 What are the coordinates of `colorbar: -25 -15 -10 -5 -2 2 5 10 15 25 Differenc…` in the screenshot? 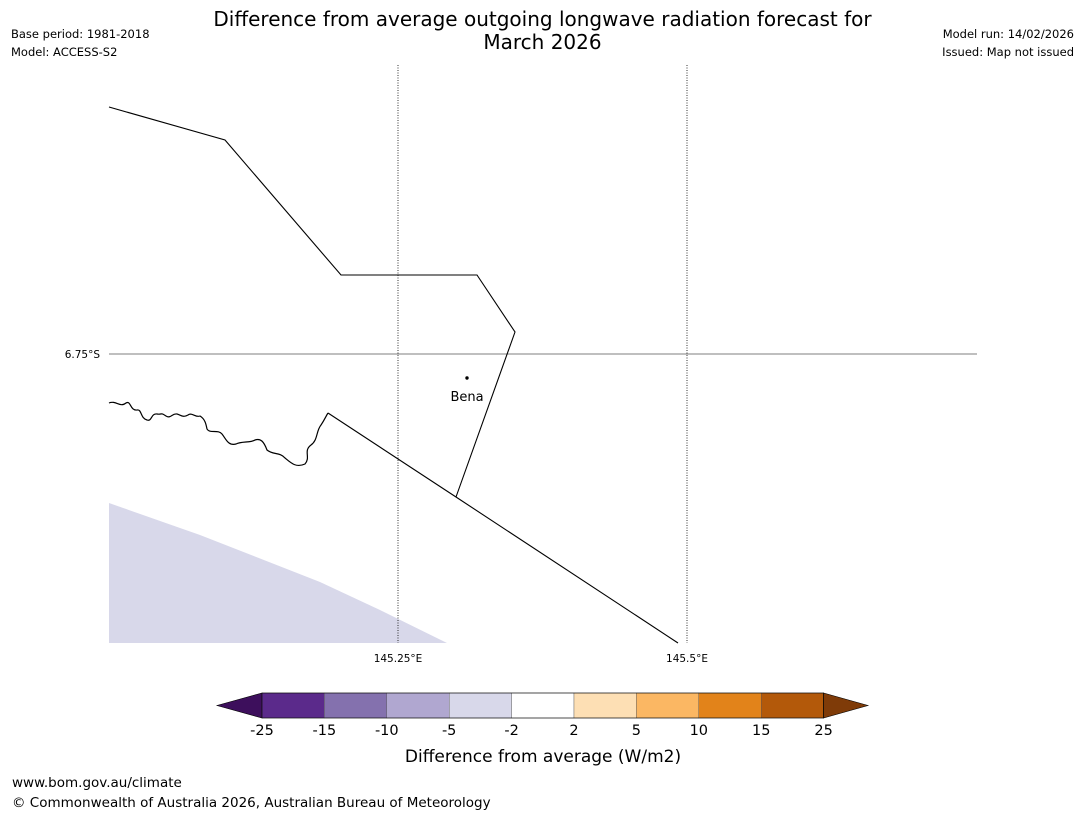 It's located at (542, 729).